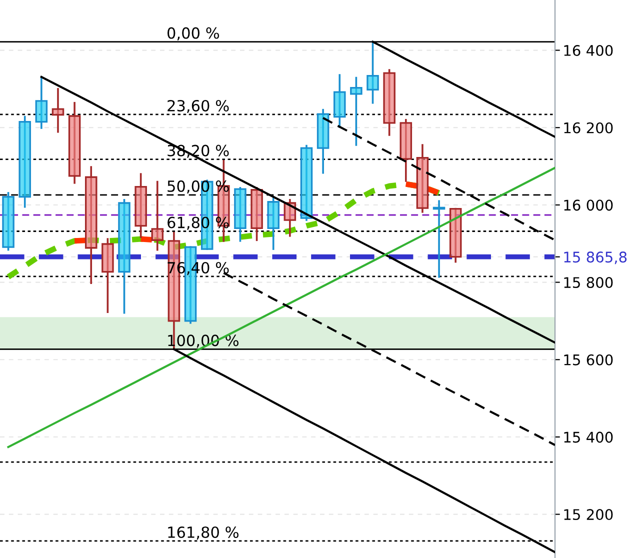 This screenshot has height=558, width=641. Describe the element at coordinates (588, 282) in the screenshot. I see `y-tick-label: 15 800` at that location.